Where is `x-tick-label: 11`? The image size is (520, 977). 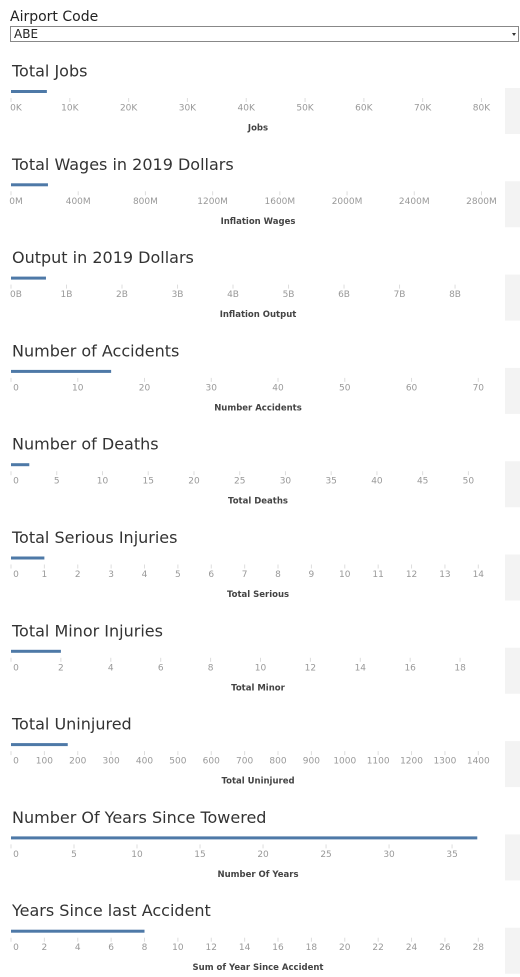
x-tick-label: 11 is located at coordinates (377, 575).